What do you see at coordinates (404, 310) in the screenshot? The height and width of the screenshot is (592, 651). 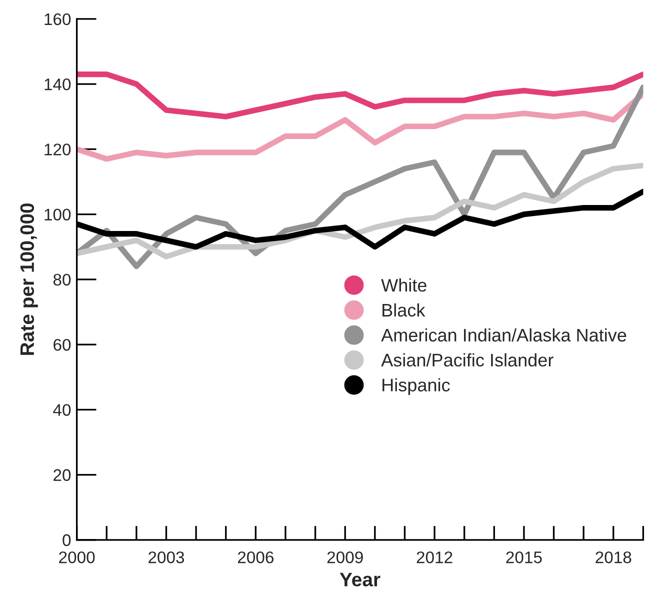 I see `legend-label: Black` at bounding box center [404, 310].